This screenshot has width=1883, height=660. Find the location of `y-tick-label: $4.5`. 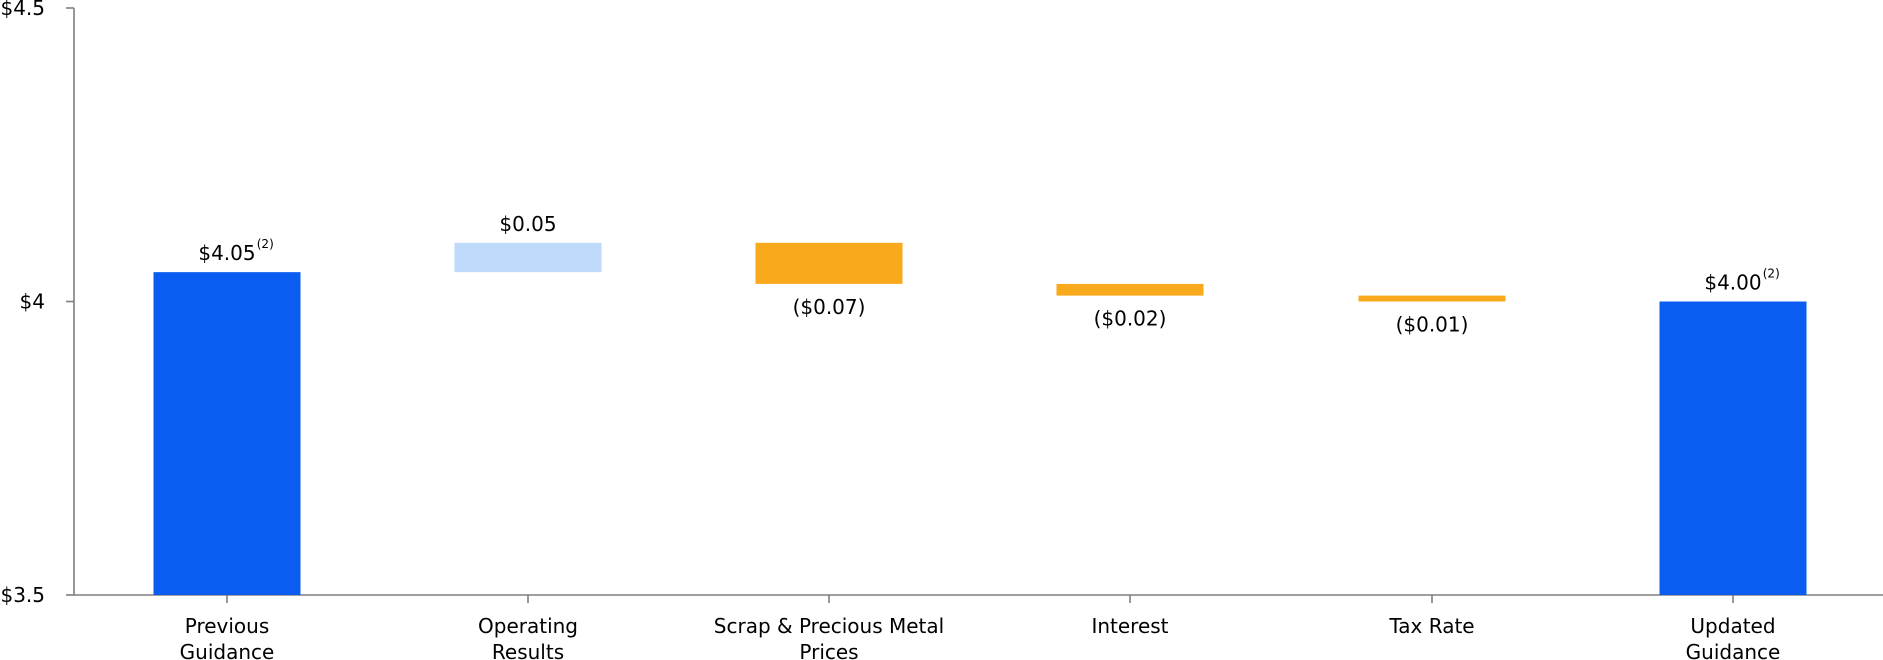

y-tick-label: $4.5 is located at coordinates (22, 10).